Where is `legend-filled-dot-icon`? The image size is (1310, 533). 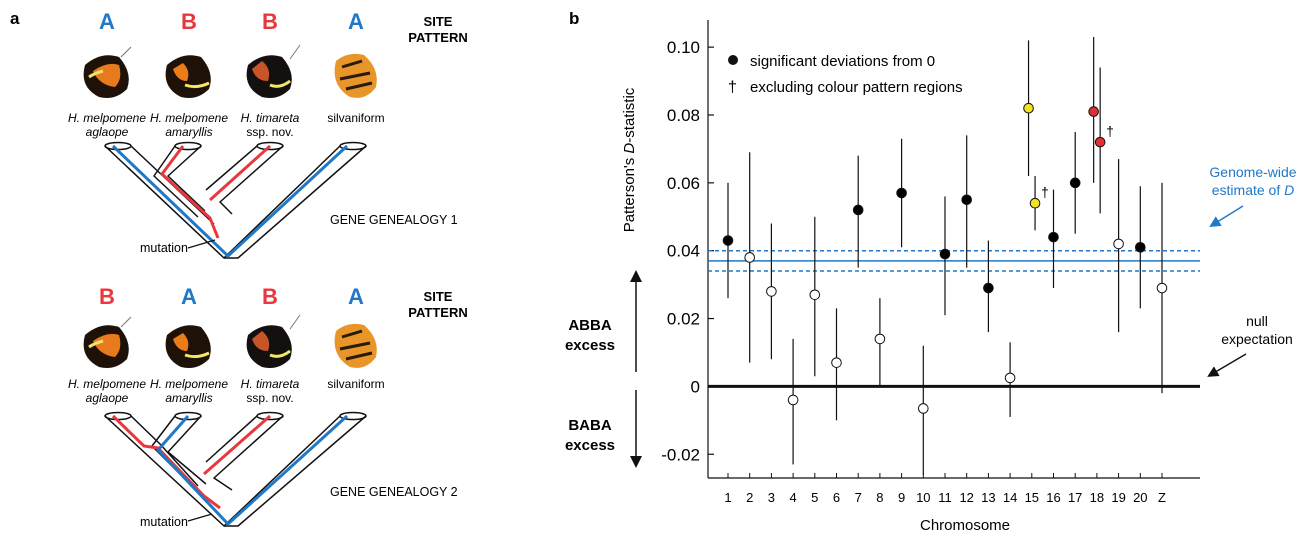 legend-filled-dot-icon is located at coordinates (733, 60).